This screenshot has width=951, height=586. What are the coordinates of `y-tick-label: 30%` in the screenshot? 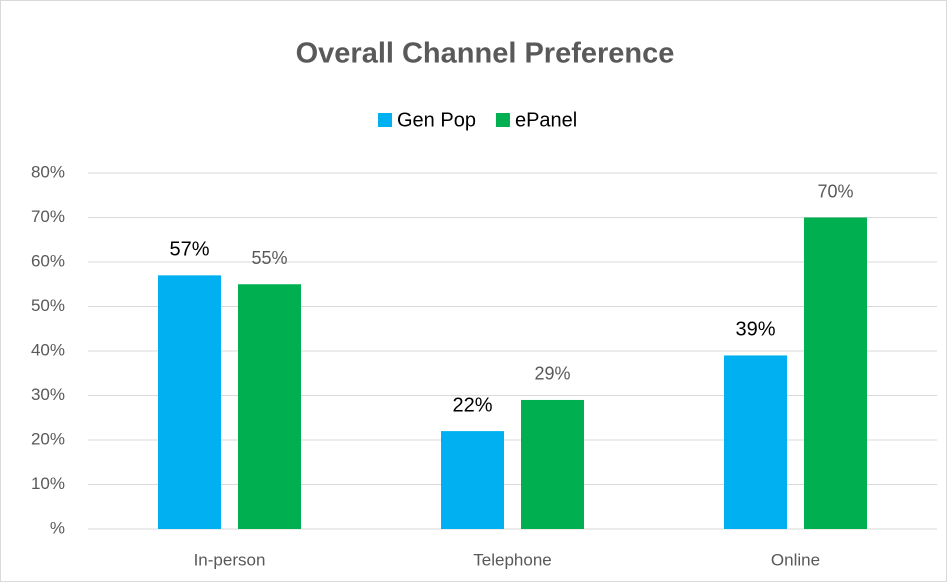 It's located at (48, 394).